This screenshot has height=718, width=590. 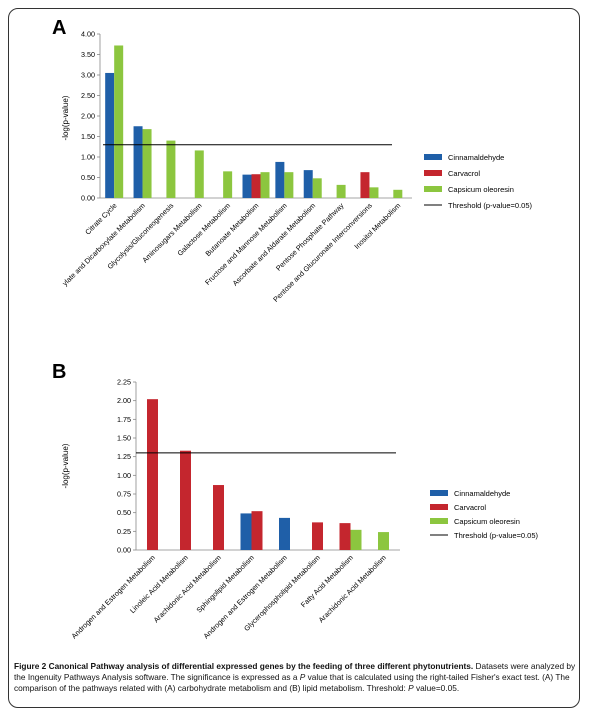 What do you see at coordinates (65, 465) in the screenshot?
I see `panel-b-ylabel: -log(p-value)` at bounding box center [65, 465].